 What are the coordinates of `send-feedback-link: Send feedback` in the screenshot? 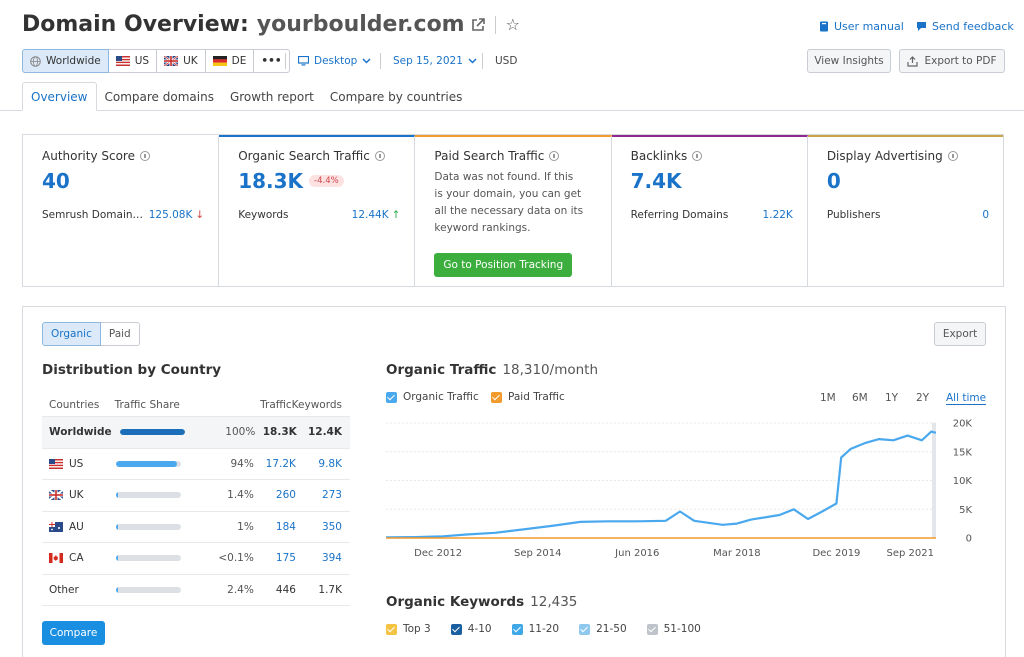 It's located at (965, 26).